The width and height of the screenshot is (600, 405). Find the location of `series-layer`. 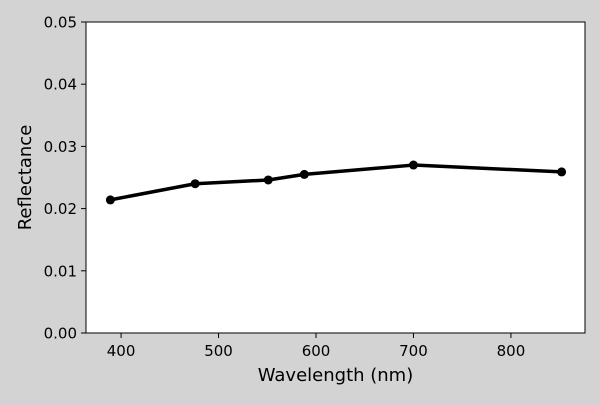

series-layer is located at coordinates (336, 182).